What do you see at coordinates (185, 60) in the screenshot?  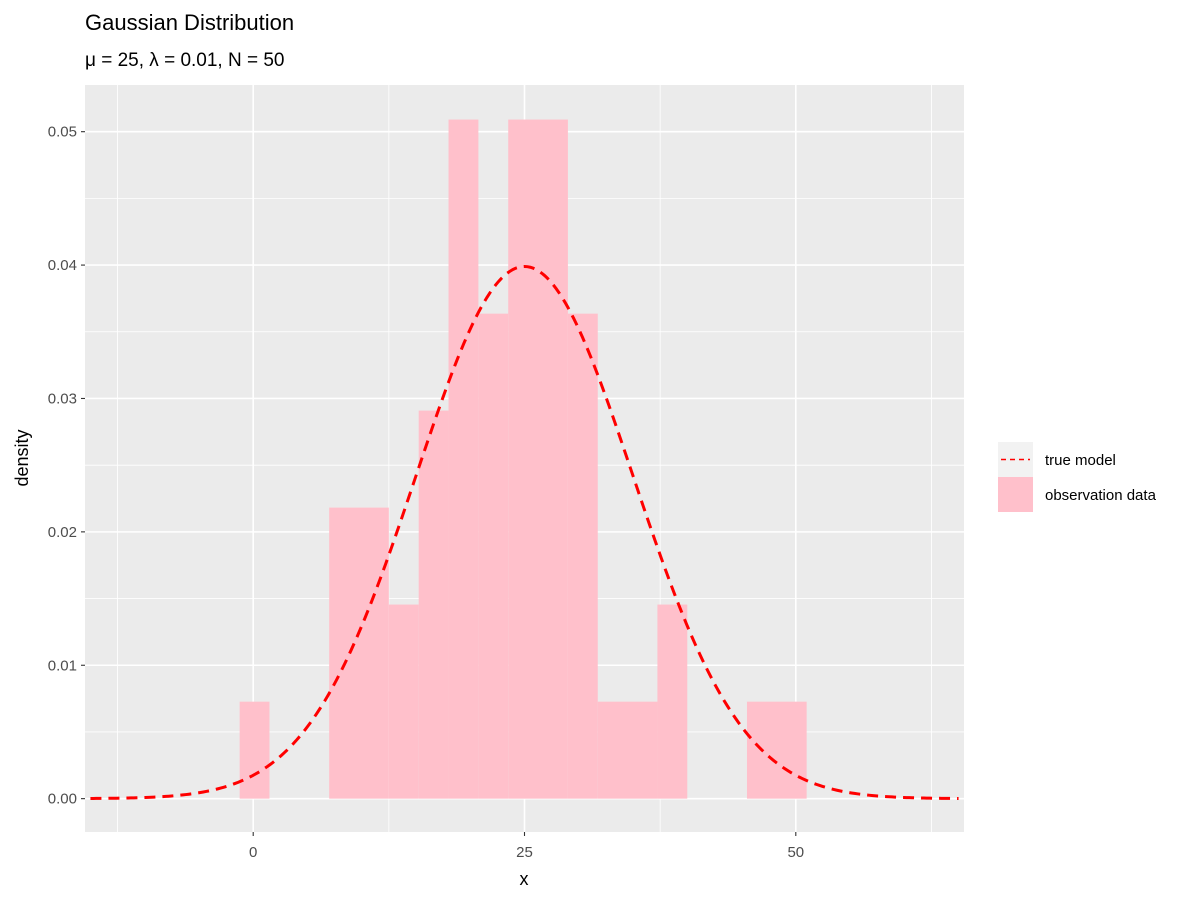 I see `chart-subtitle: μ = 25, λ = 0.01, N = 50` at bounding box center [185, 60].